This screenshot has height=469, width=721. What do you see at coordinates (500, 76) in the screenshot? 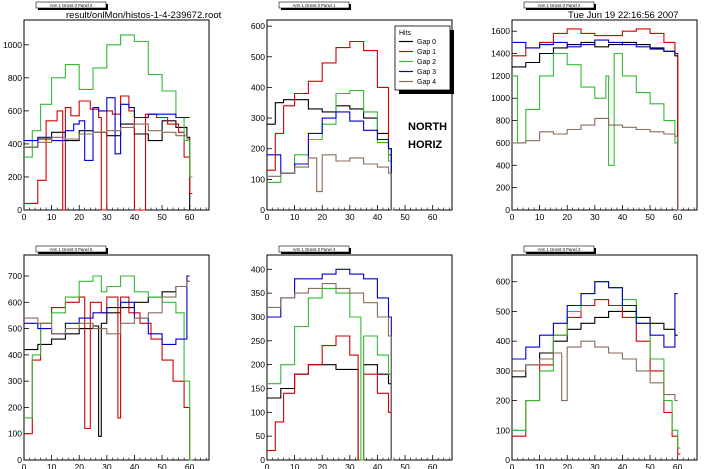
I see `y-tick-label: 1200` at bounding box center [500, 76].